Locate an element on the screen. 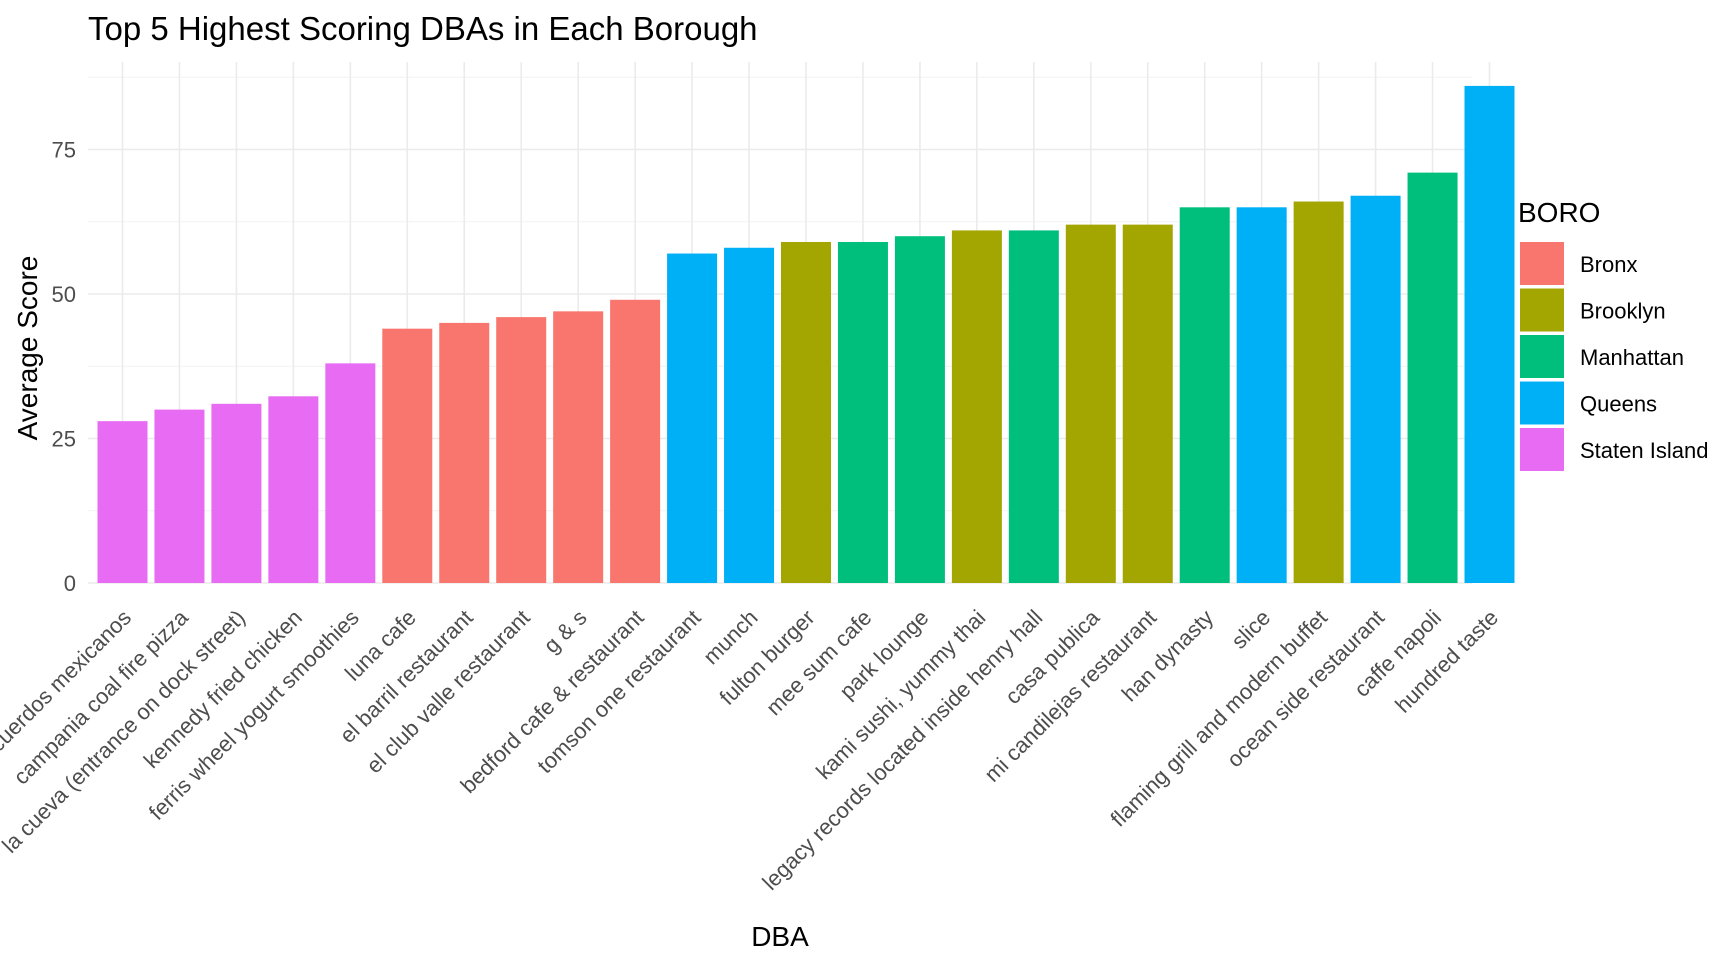 Image resolution: width=1728 pixels, height=960 pixels. legend-swatch-bronx is located at coordinates (1542, 263).